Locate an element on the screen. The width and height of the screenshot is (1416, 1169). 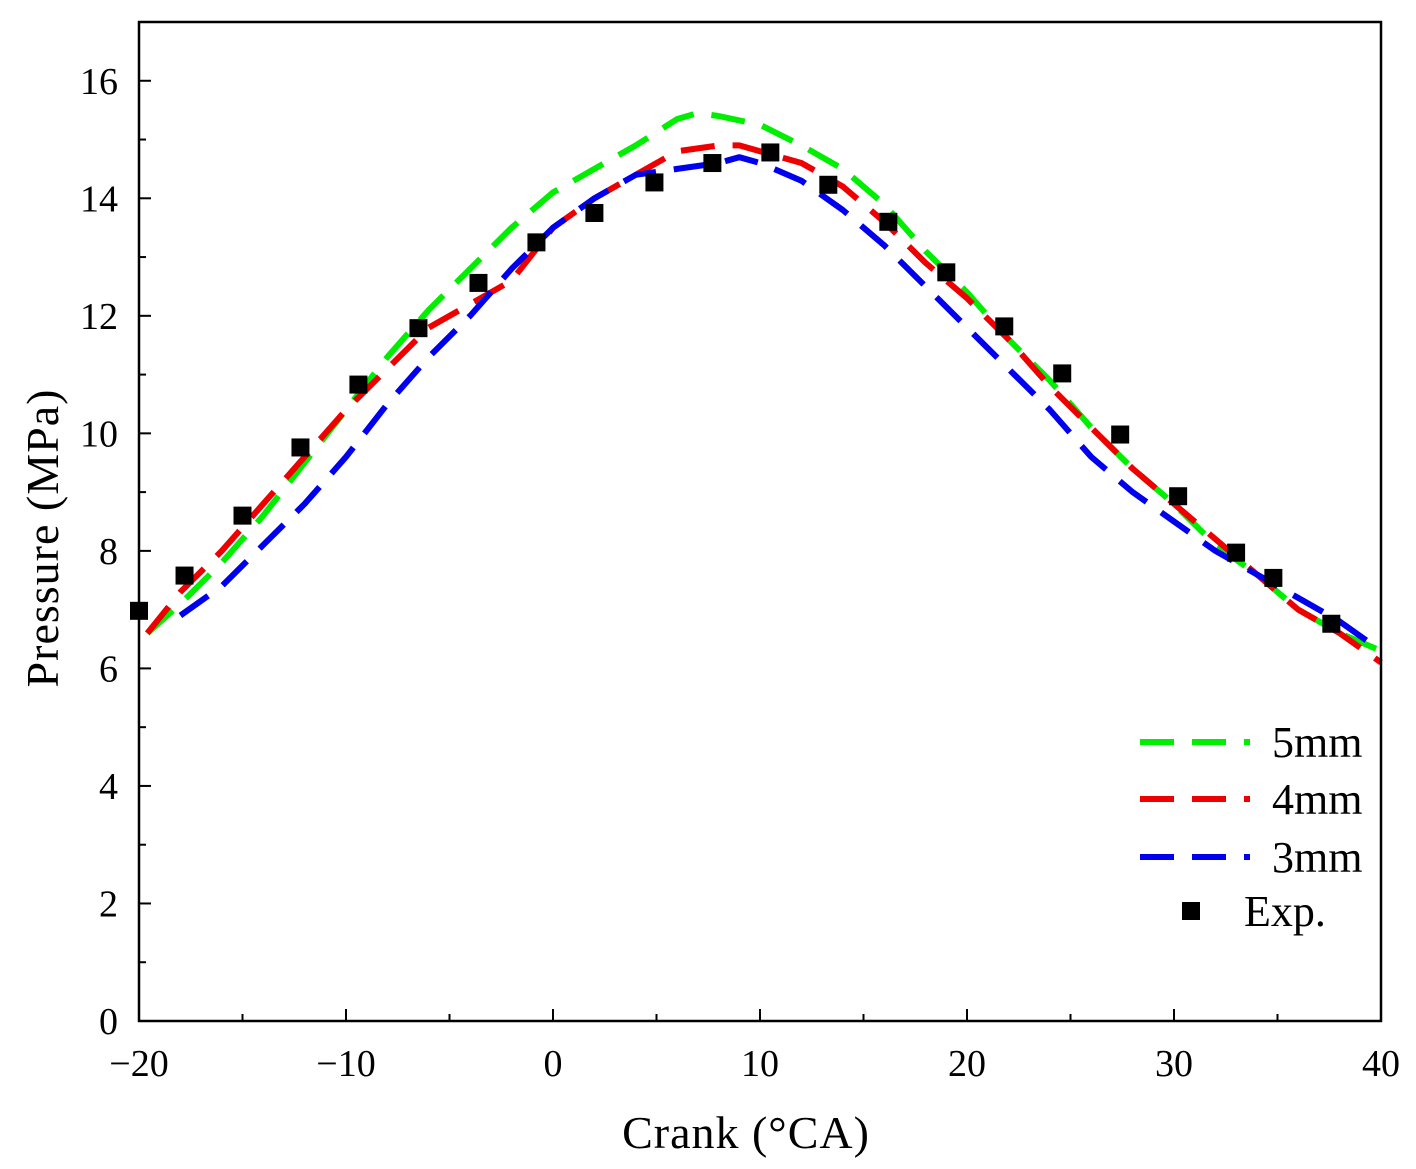
y-tick-label: 14 is located at coordinates (99, 199).